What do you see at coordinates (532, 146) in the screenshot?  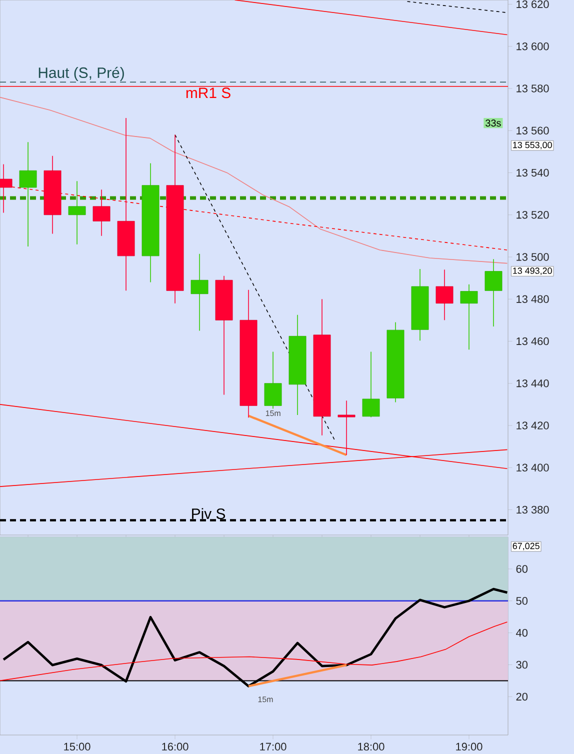 I see `text: 13 553,00` at bounding box center [532, 146].